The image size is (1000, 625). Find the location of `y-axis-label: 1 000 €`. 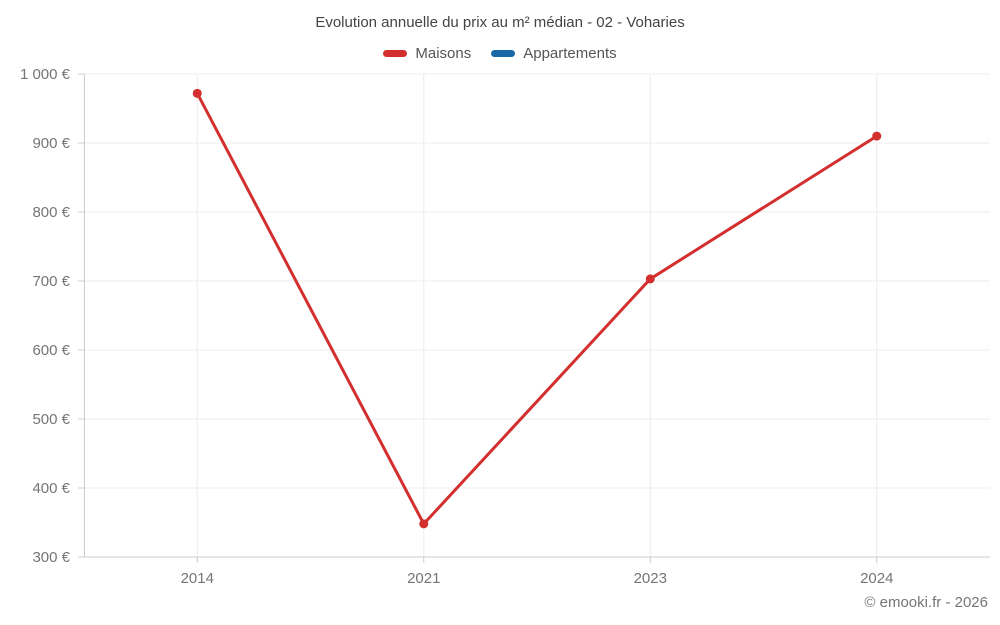

y-axis-label: 1 000 € is located at coordinates (44, 74).